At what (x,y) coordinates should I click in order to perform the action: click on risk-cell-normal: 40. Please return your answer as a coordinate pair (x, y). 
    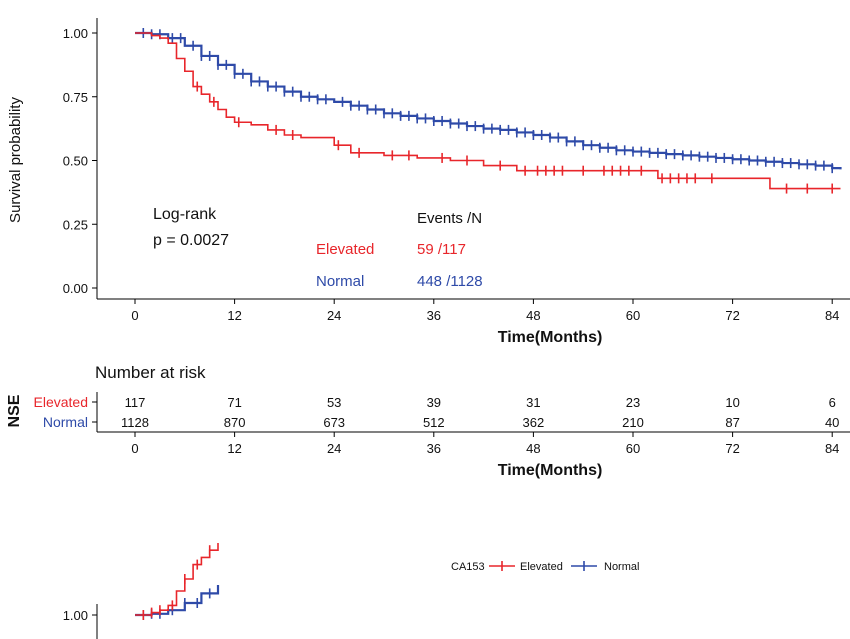
    Looking at the image, I should click on (832, 422).